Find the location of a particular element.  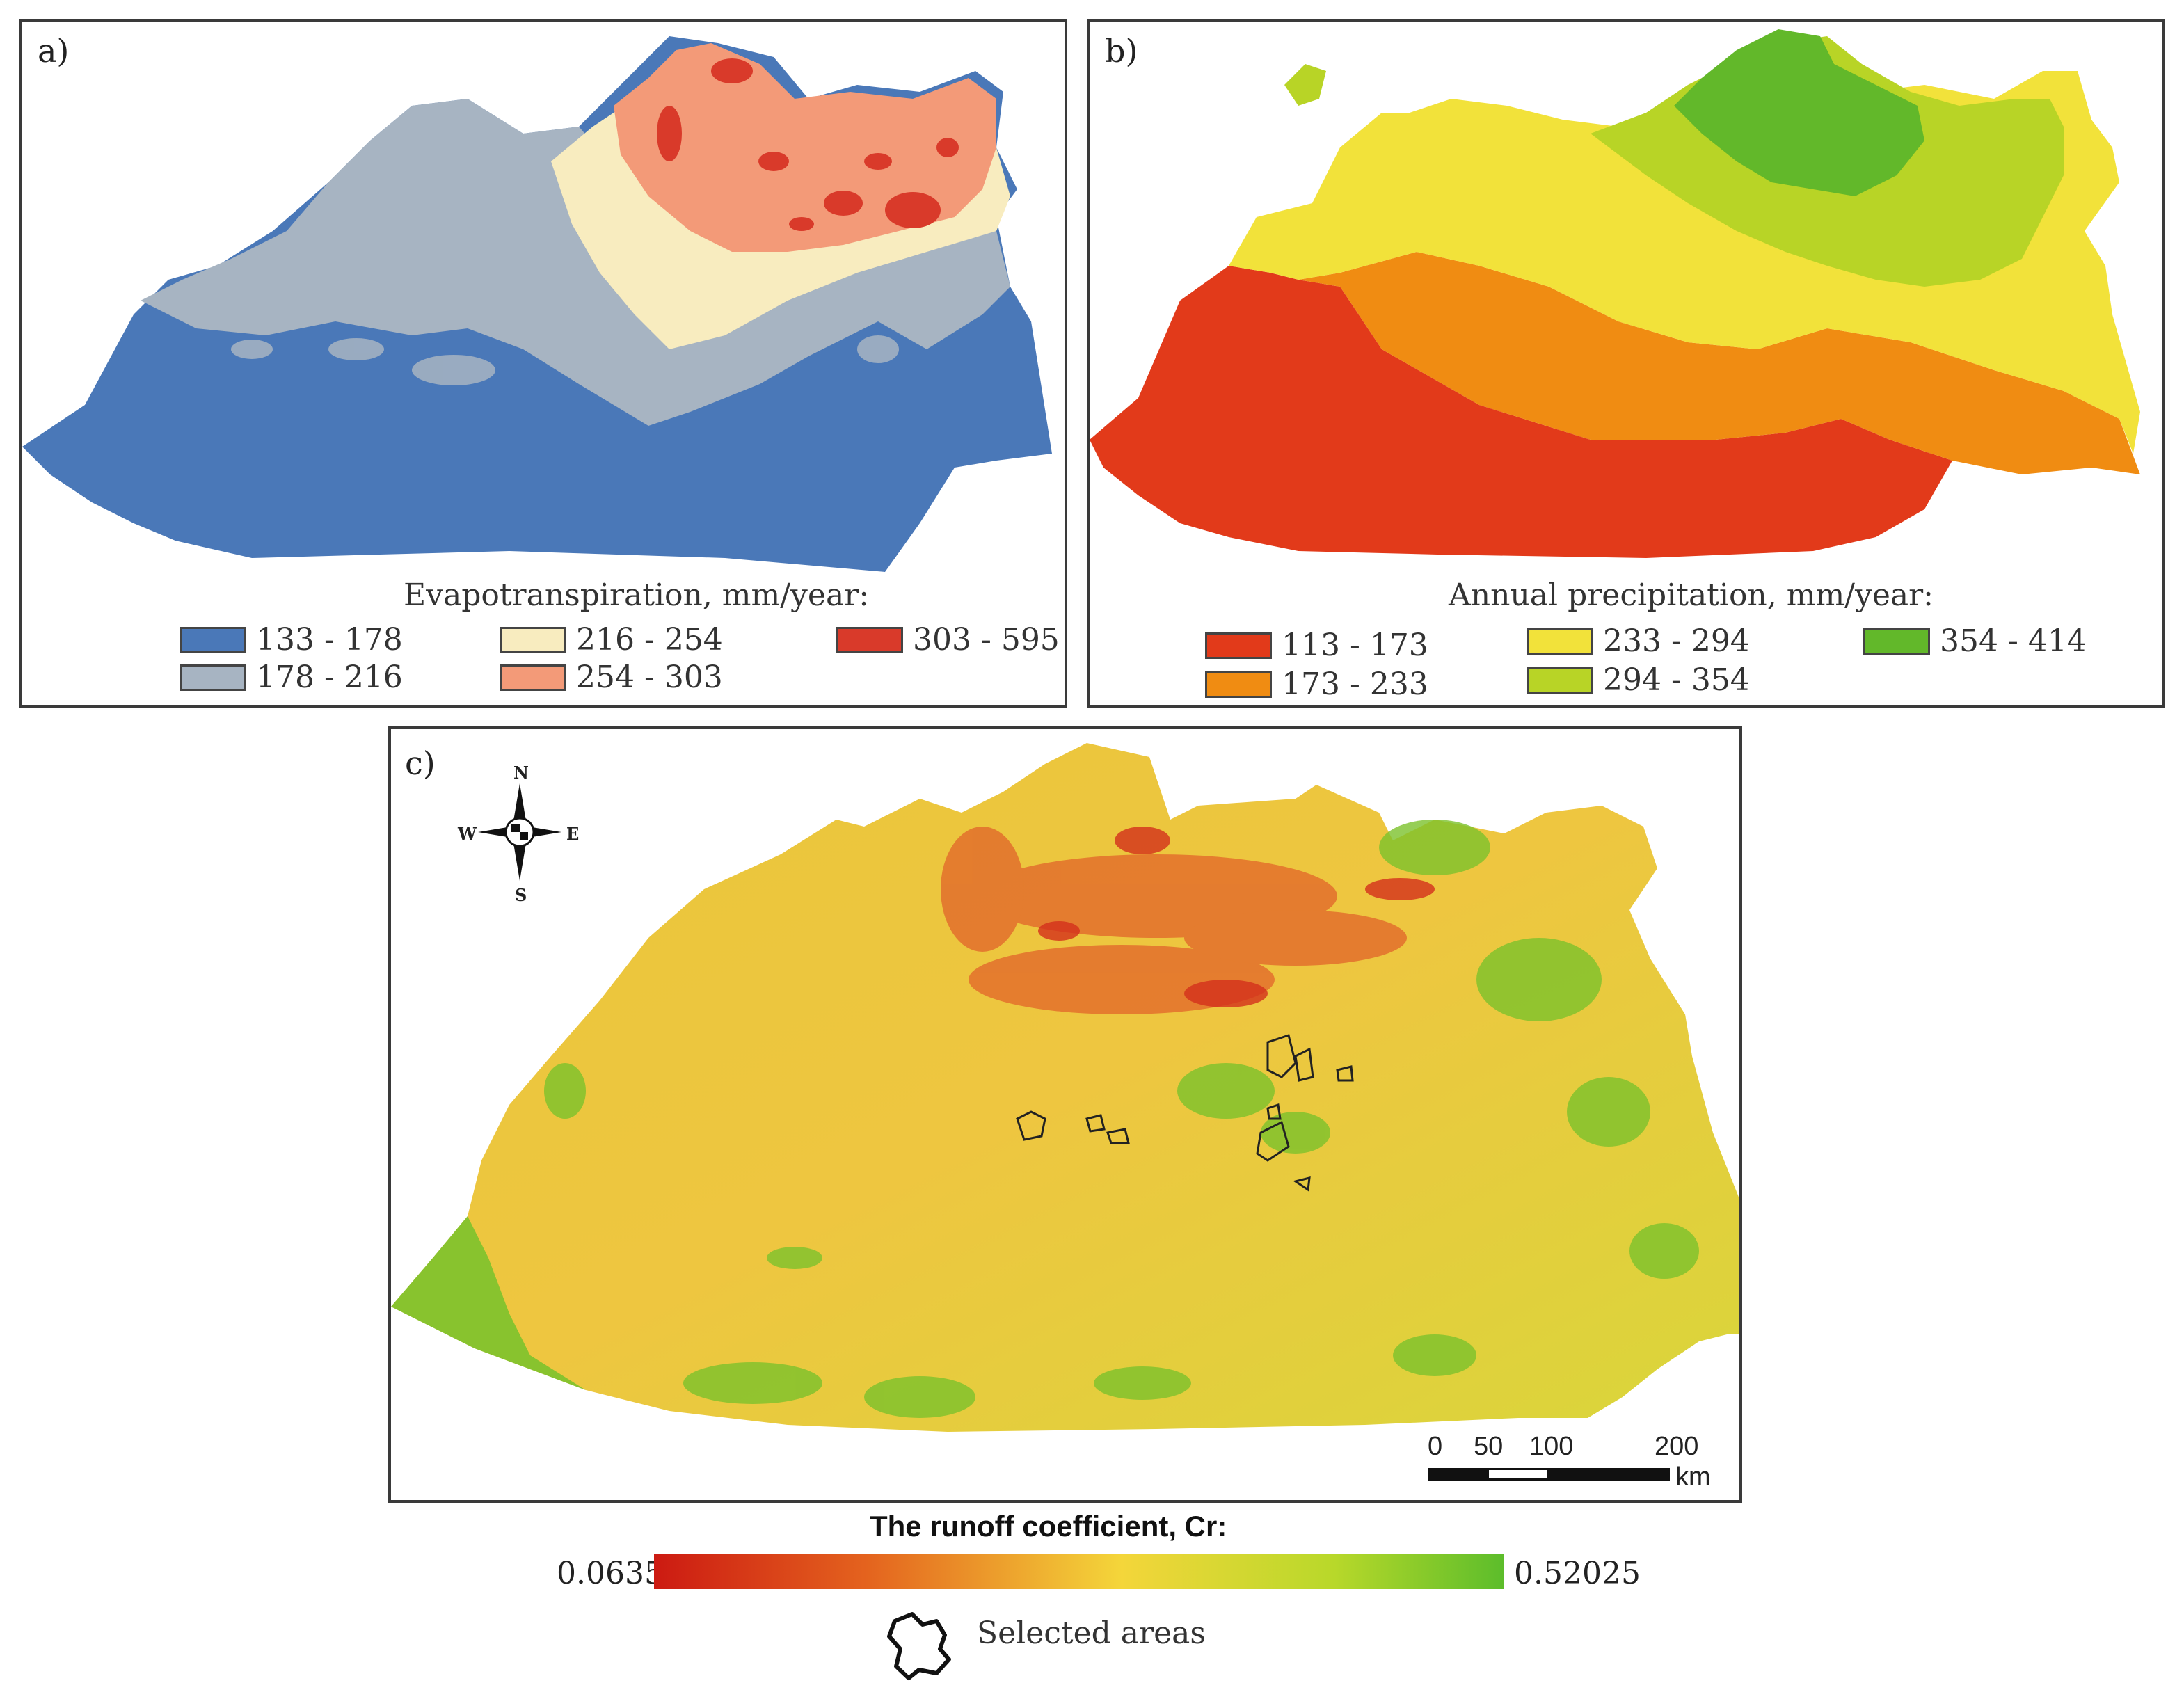

precipitation-map is located at coordinates (1615, 293).